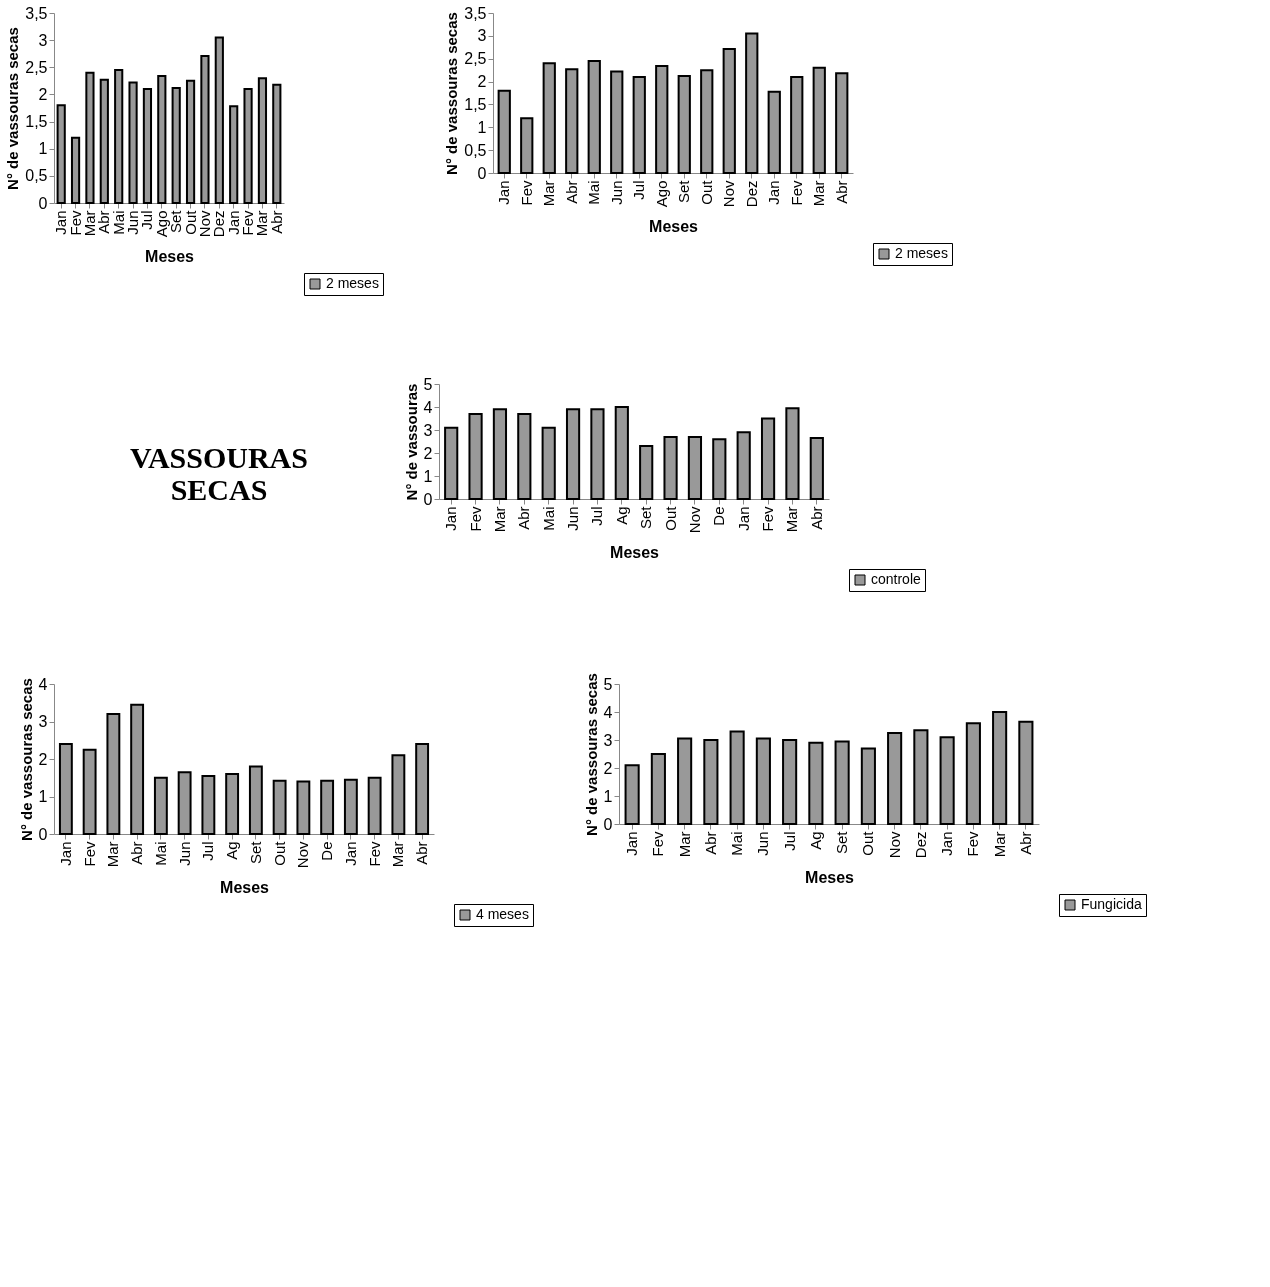 This screenshot has height=1287, width=1270. Describe the element at coordinates (219, 473) in the screenshot. I see `text: VASSOURAS SECAS` at that location.